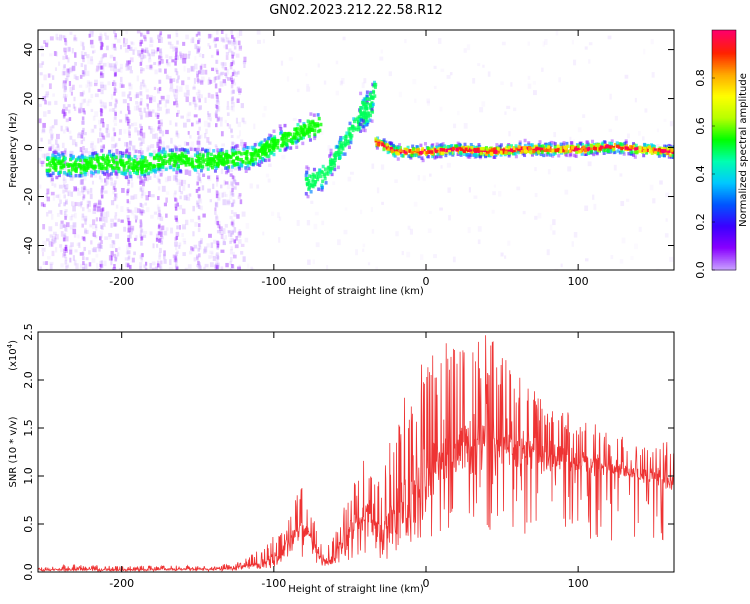 The width and height of the screenshot is (750, 604). Describe the element at coordinates (356, 10) in the screenshot. I see `figure-title: GN02.2023.212.22.58.R12` at that location.